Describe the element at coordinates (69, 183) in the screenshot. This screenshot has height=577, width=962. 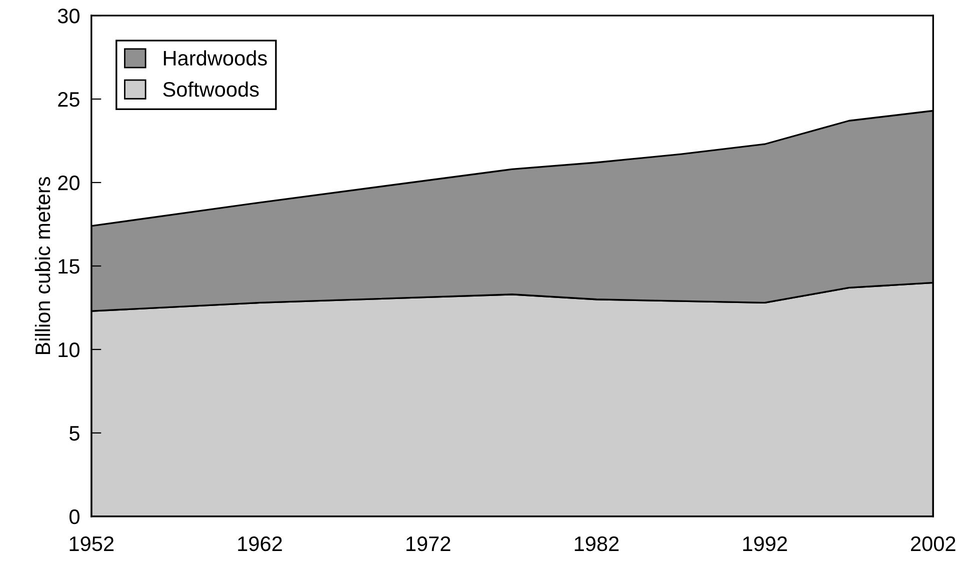
I see `y-tick-label: 20` at that location.